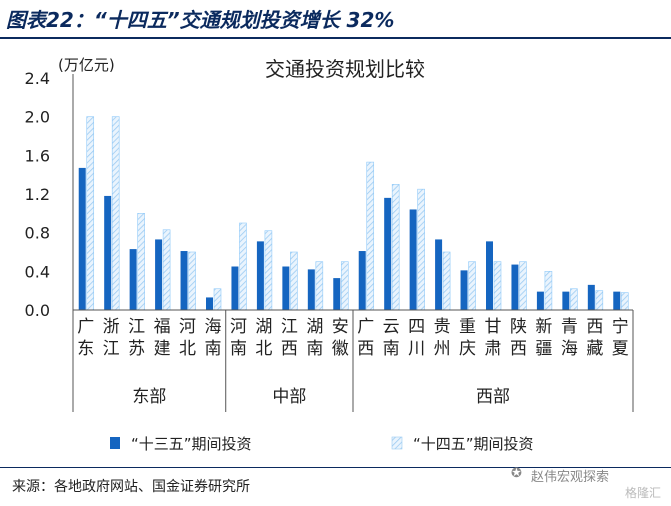 The height and width of the screenshot is (506, 671). Describe the element at coordinates (37, 194) in the screenshot. I see `y-tick-label: 1.2` at that location.